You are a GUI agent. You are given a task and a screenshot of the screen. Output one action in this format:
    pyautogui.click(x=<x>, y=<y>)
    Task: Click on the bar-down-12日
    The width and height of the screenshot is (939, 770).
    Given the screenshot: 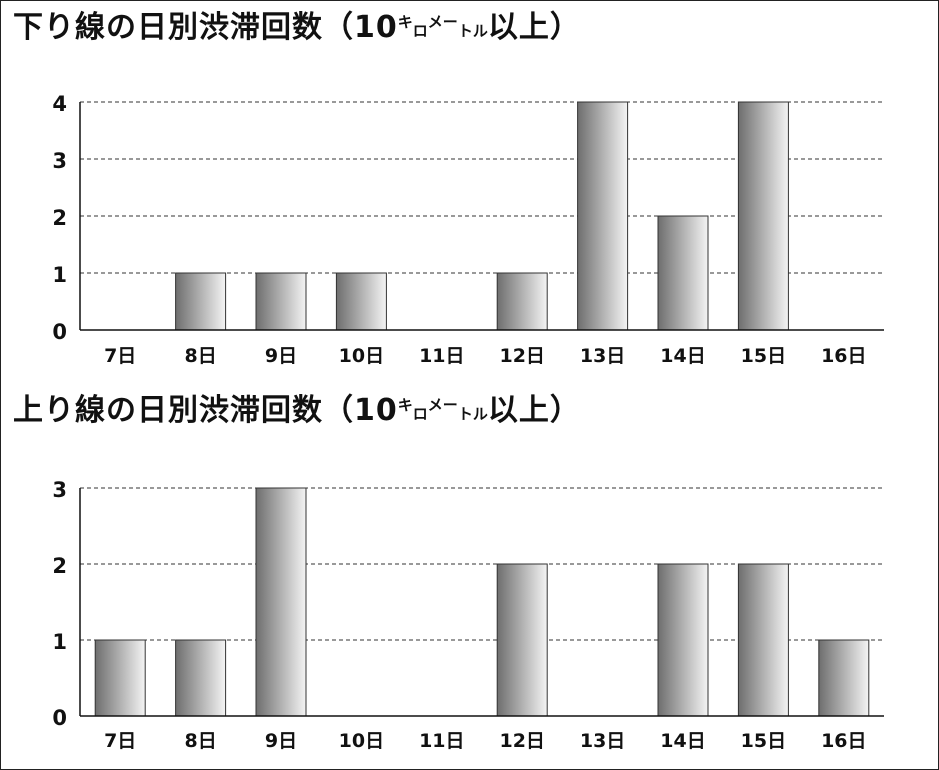 What is the action you would take?
    pyautogui.click(x=522, y=301)
    